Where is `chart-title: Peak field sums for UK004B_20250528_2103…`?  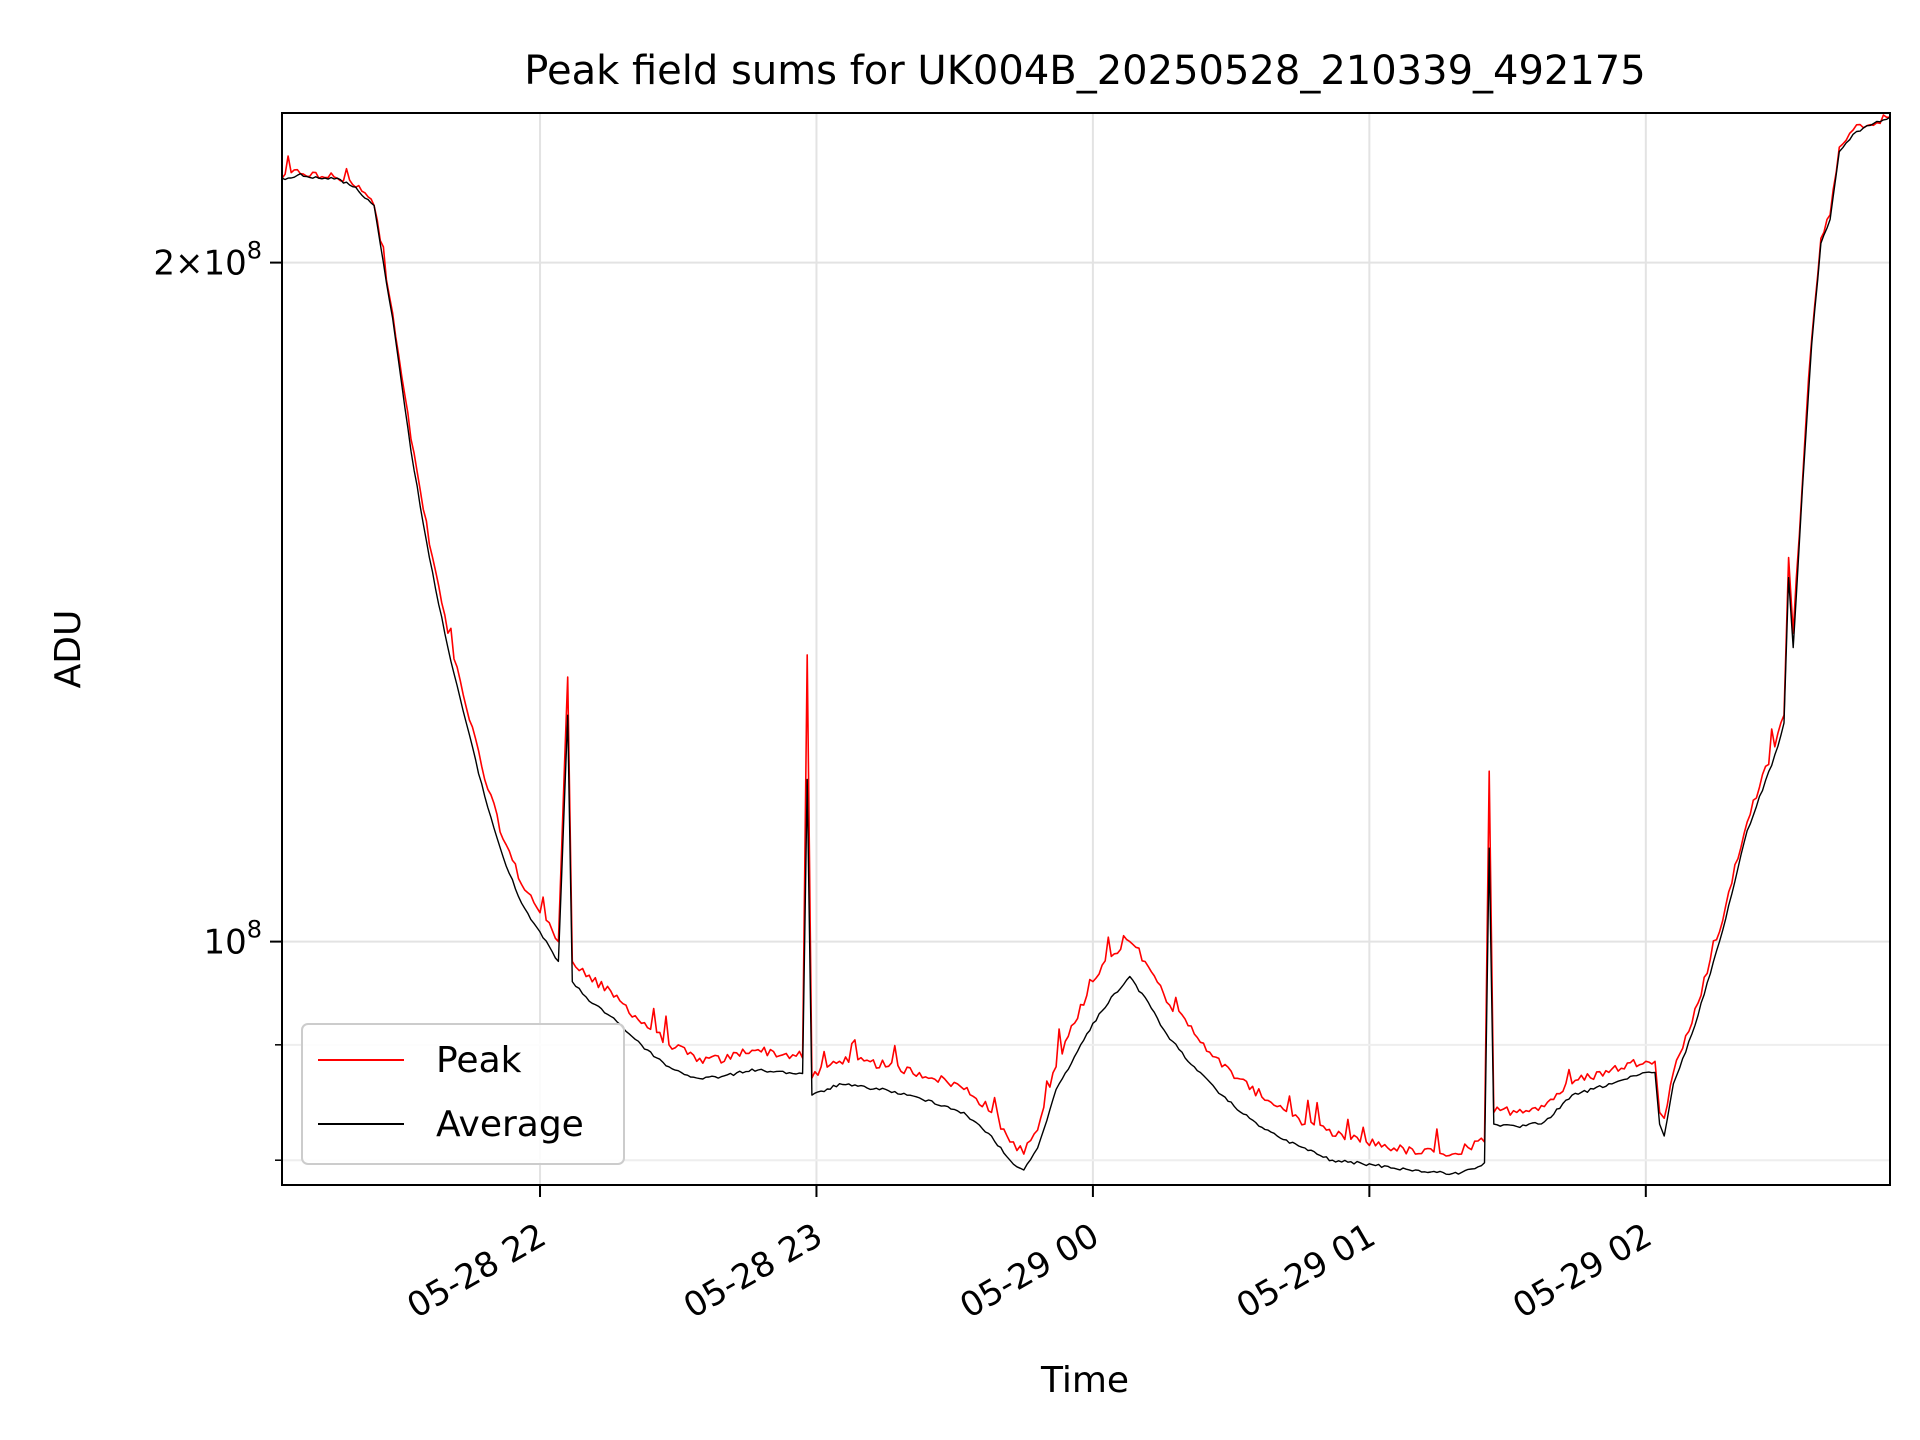 chart-title: Peak field sums for UK004B_20250528_2103… is located at coordinates (1084, 71).